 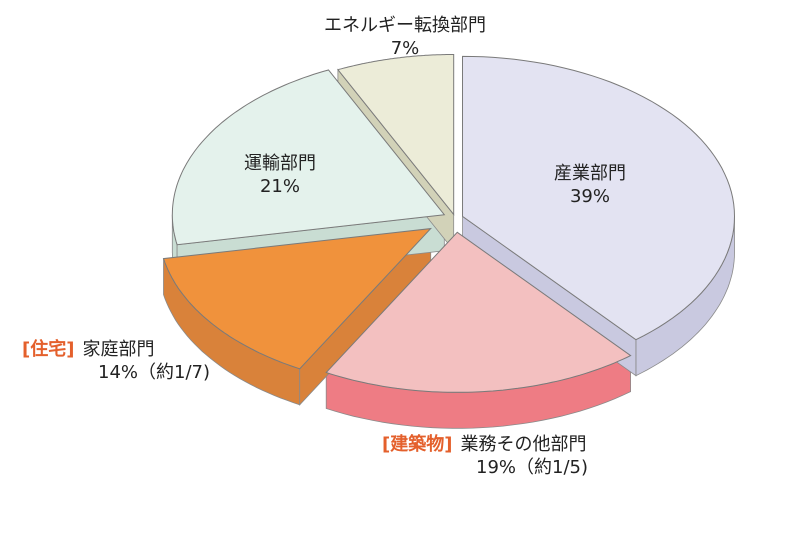 I want to click on slice-value-commercial: 19%（約1/5), so click(x=532, y=467).